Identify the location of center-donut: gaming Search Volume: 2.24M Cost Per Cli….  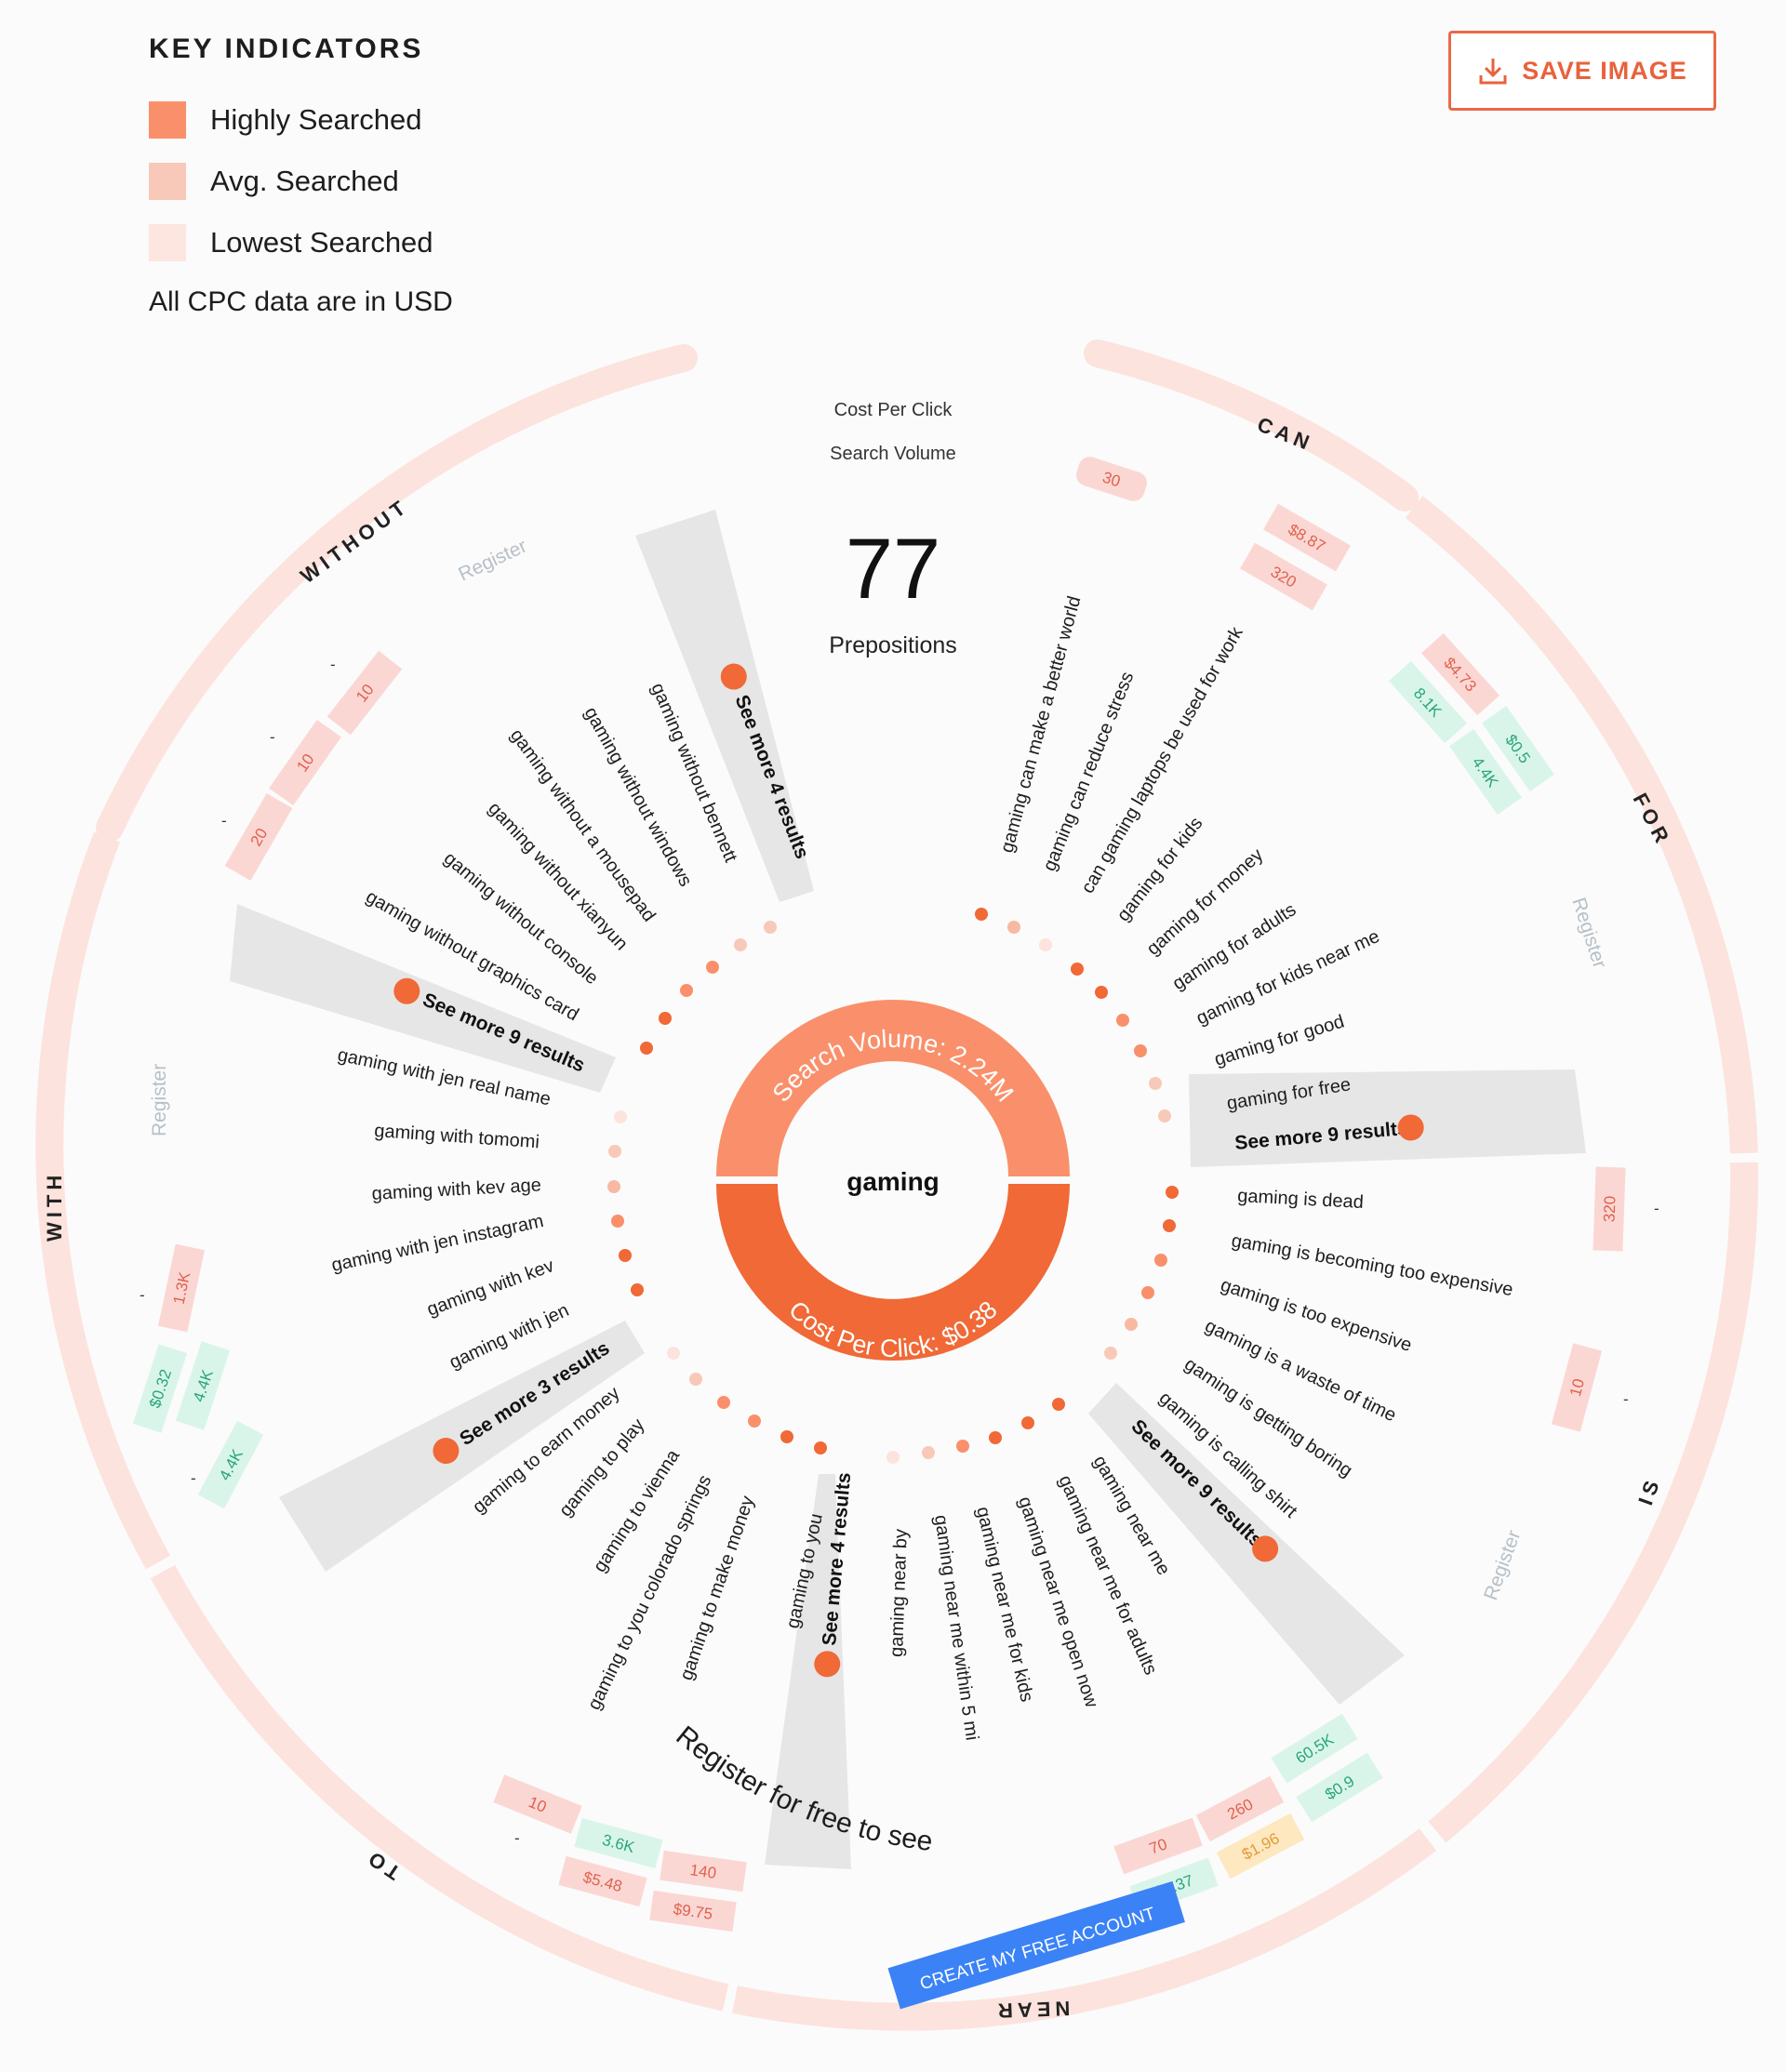
(893, 1181).